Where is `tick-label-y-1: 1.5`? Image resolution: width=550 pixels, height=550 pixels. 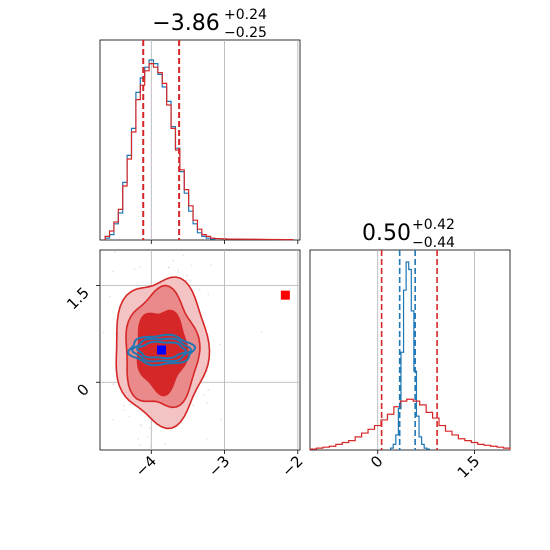 tick-label-y-1: 1.5 is located at coordinates (78, 299).